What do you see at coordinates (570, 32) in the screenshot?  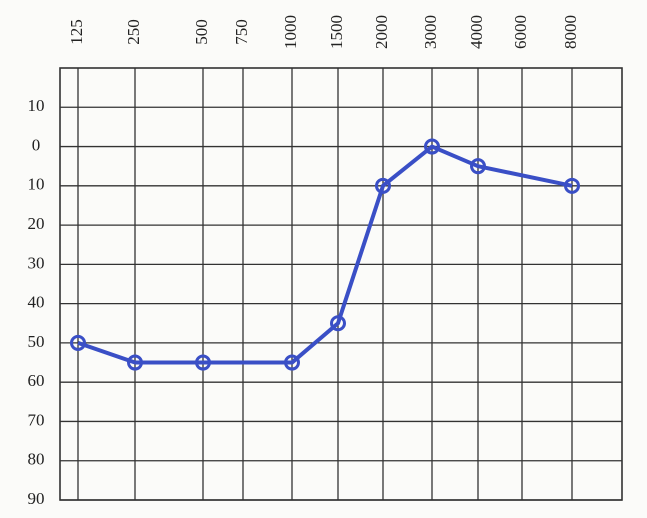 I see `x-tick-label: 8000` at bounding box center [570, 32].